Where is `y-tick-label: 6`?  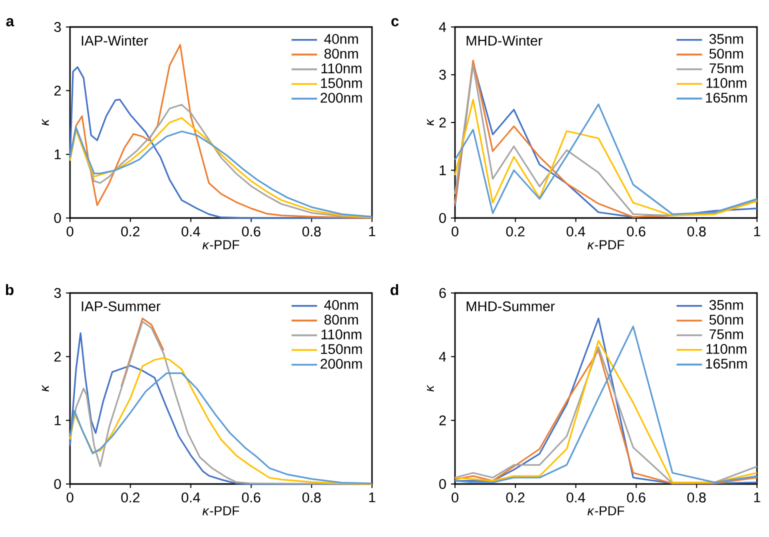
y-tick-label: 6 is located at coordinates (442, 293).